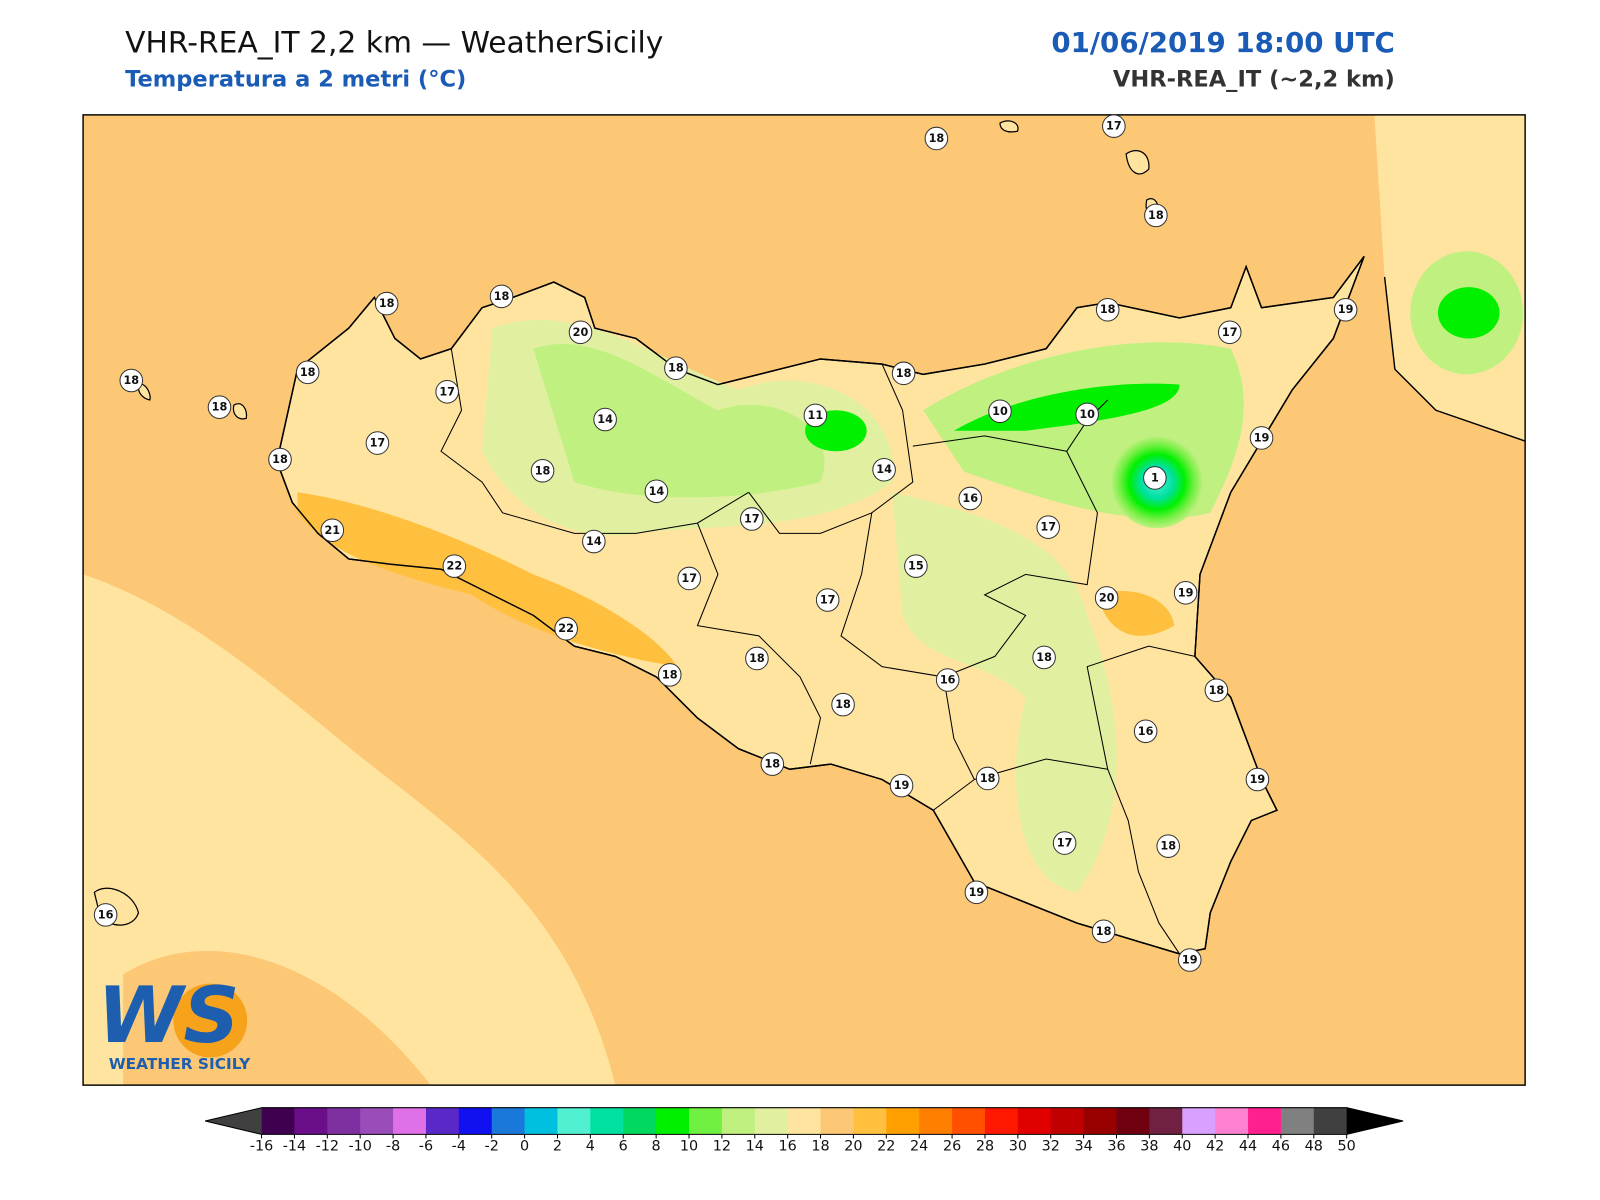  What do you see at coordinates (952, 1147) in the screenshot?
I see `colorbar-tick-label: 26` at bounding box center [952, 1147].